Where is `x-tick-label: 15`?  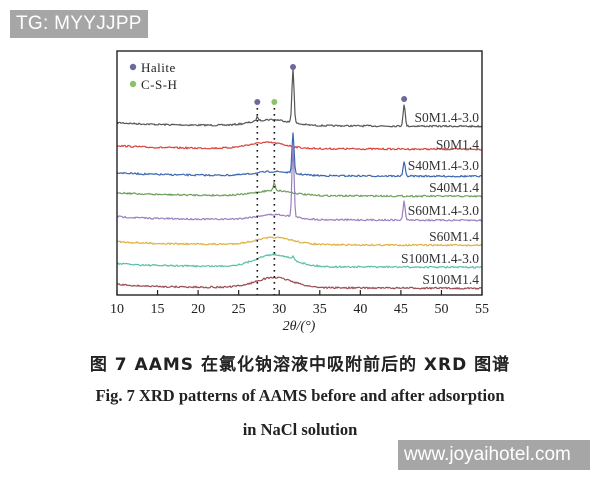 x-tick-label: 15 is located at coordinates (158, 309).